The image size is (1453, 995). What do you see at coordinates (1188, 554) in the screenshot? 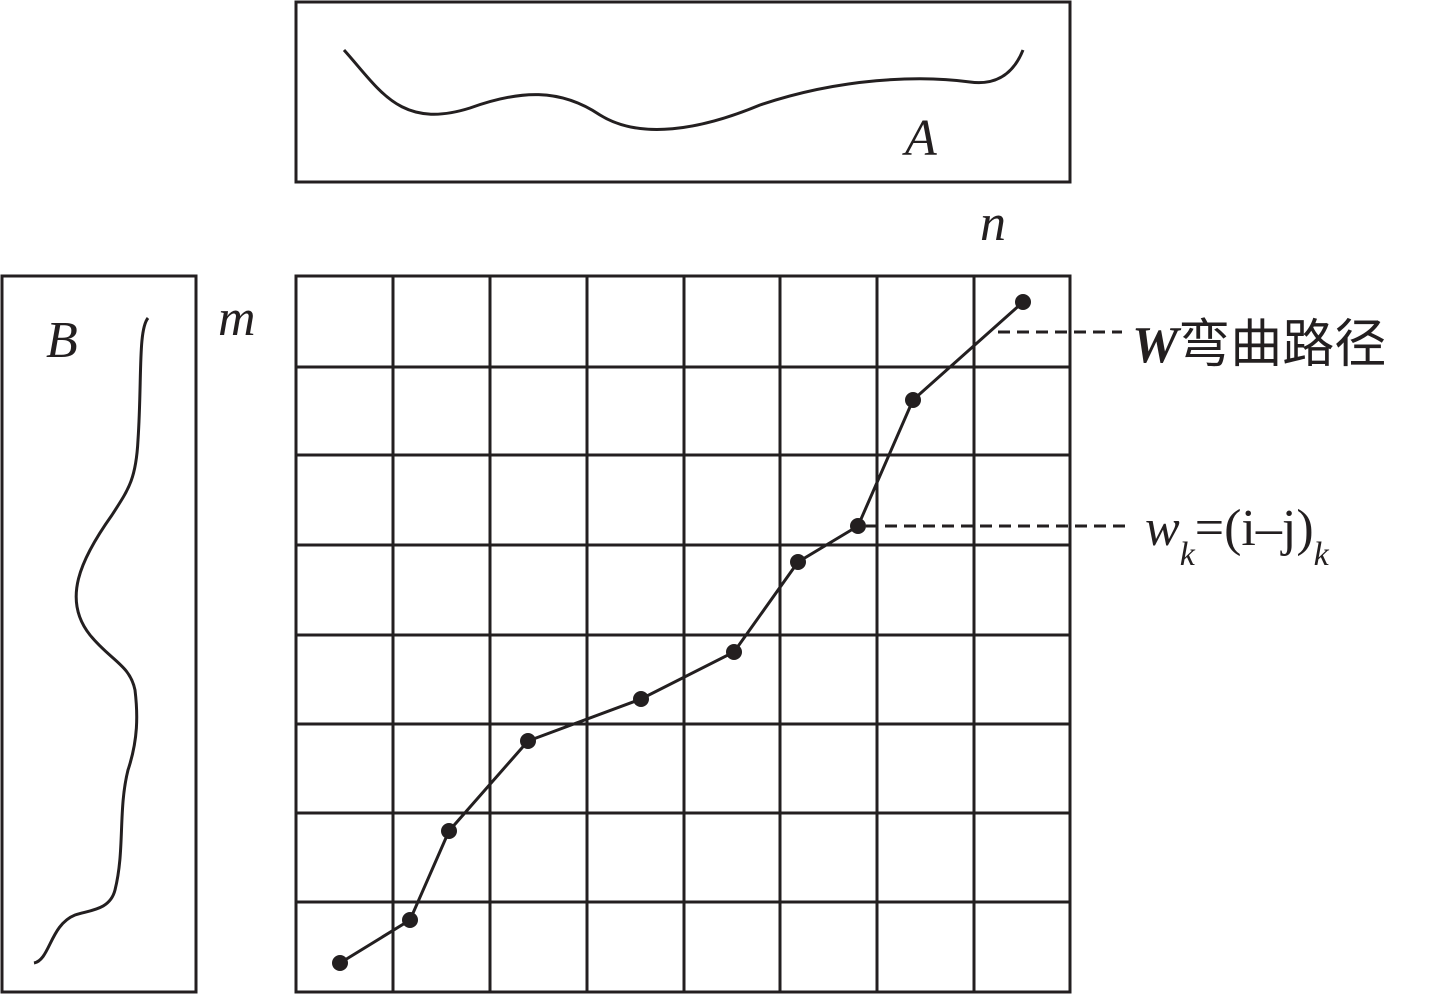
I see `point-sub: k` at bounding box center [1188, 554].